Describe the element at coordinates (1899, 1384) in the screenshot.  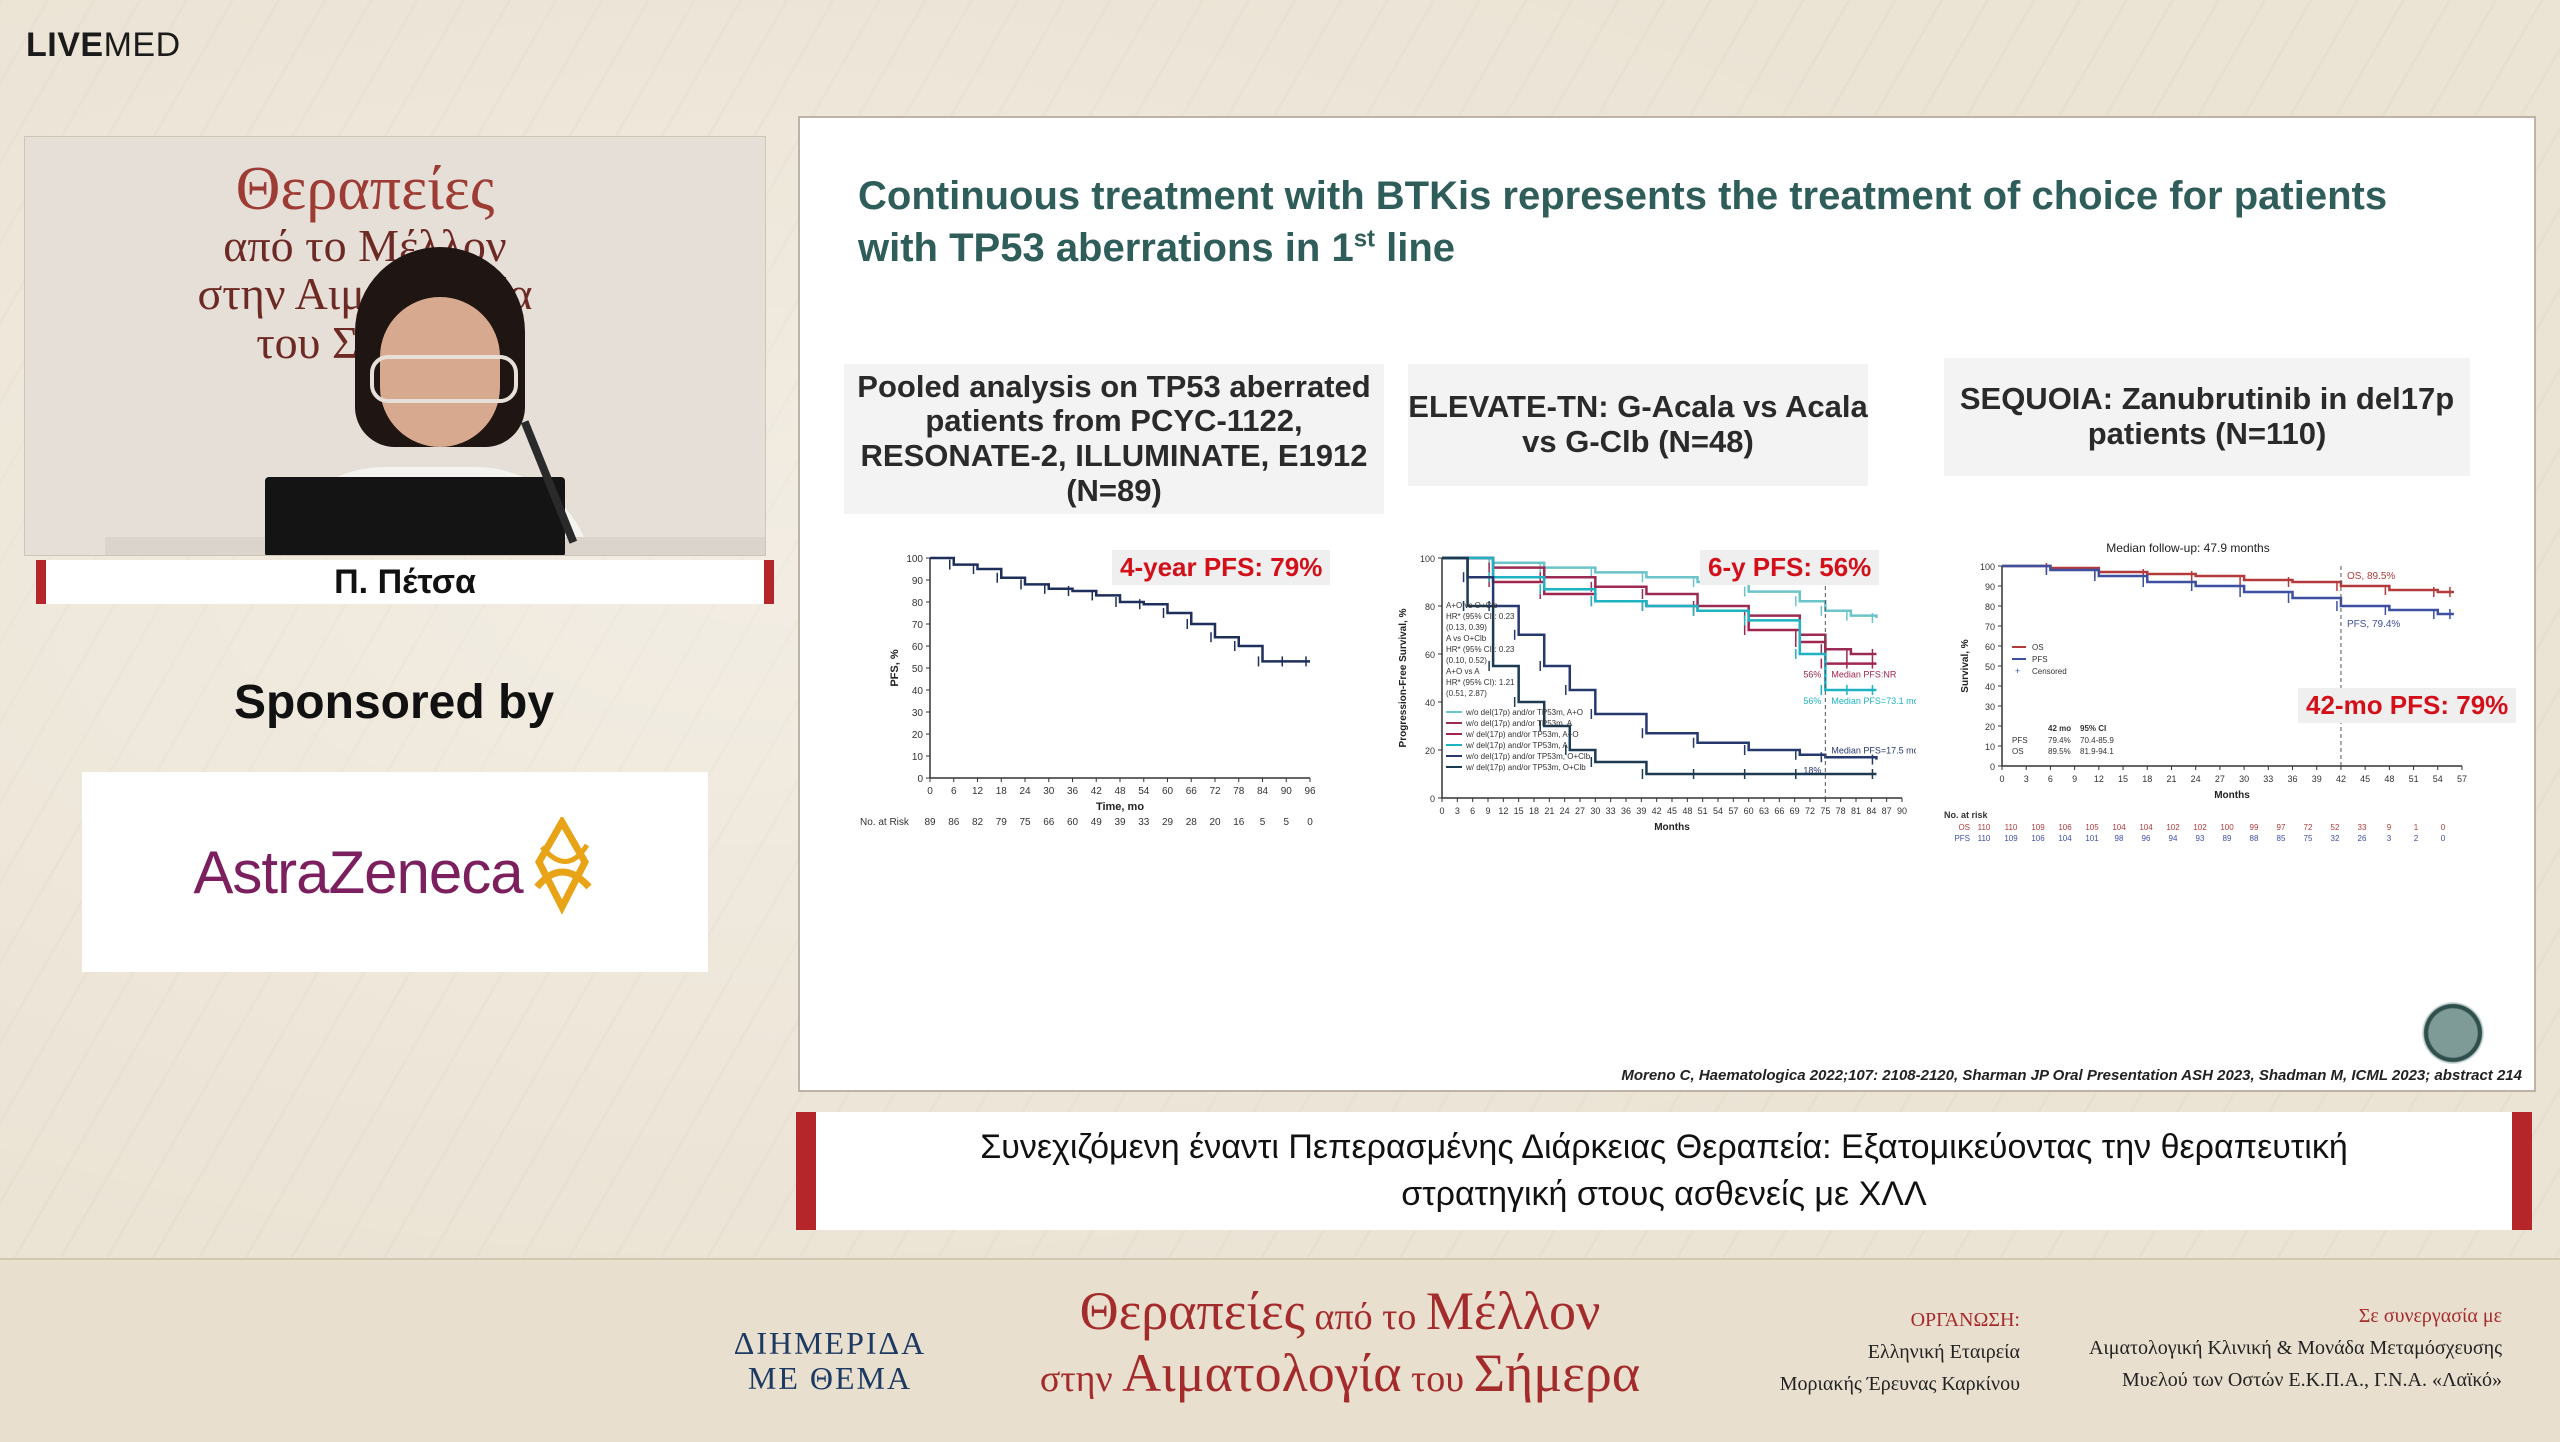
I see `organizer-line: Μοριακής Έρευνας Καρκίνου` at that location.